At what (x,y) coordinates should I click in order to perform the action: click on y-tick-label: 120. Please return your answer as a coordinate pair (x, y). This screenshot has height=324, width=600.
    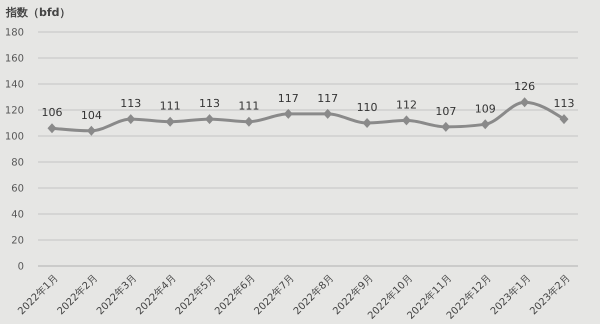
    Looking at the image, I should click on (14, 111).